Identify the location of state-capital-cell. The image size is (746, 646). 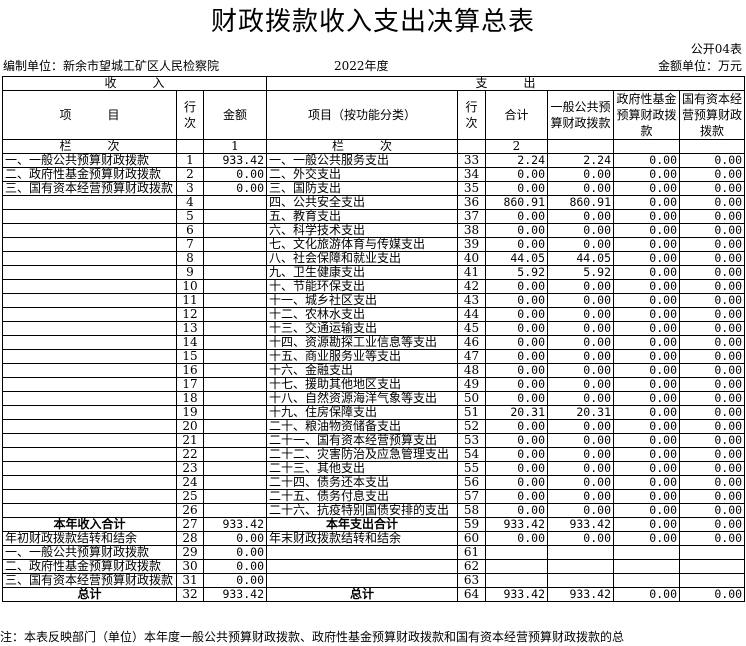
(712, 566).